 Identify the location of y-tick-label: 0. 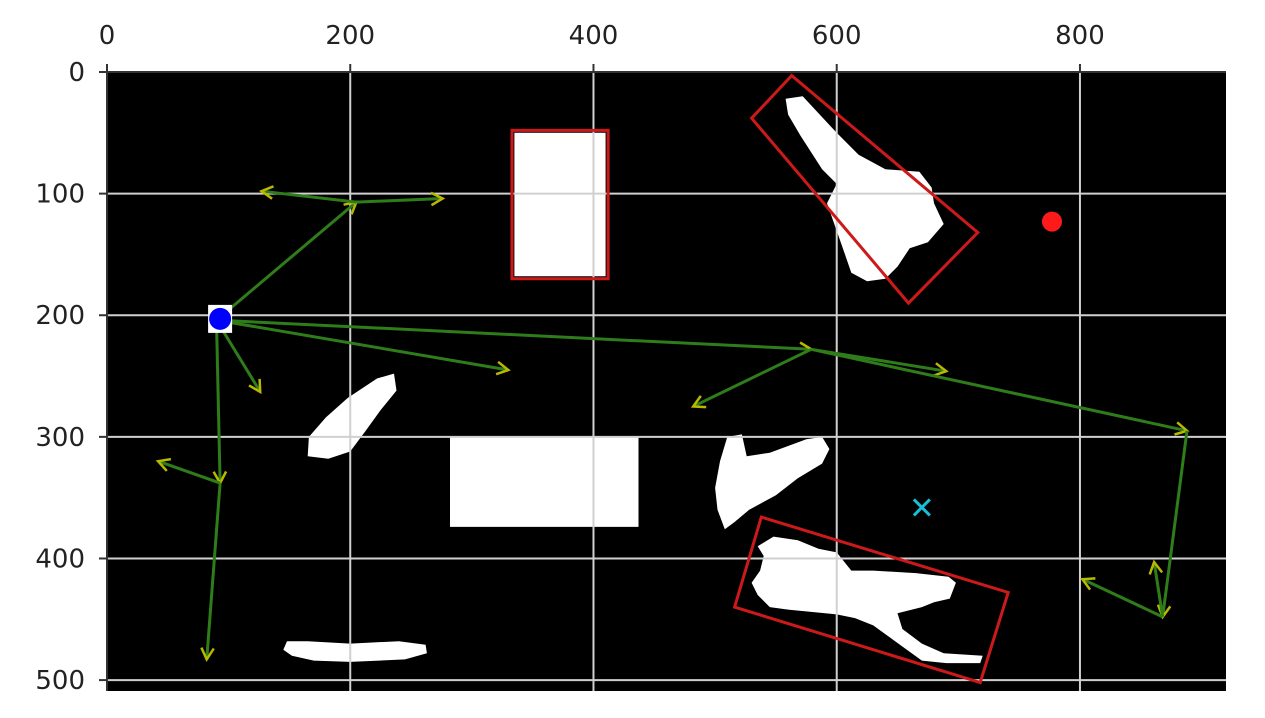
(76, 73).